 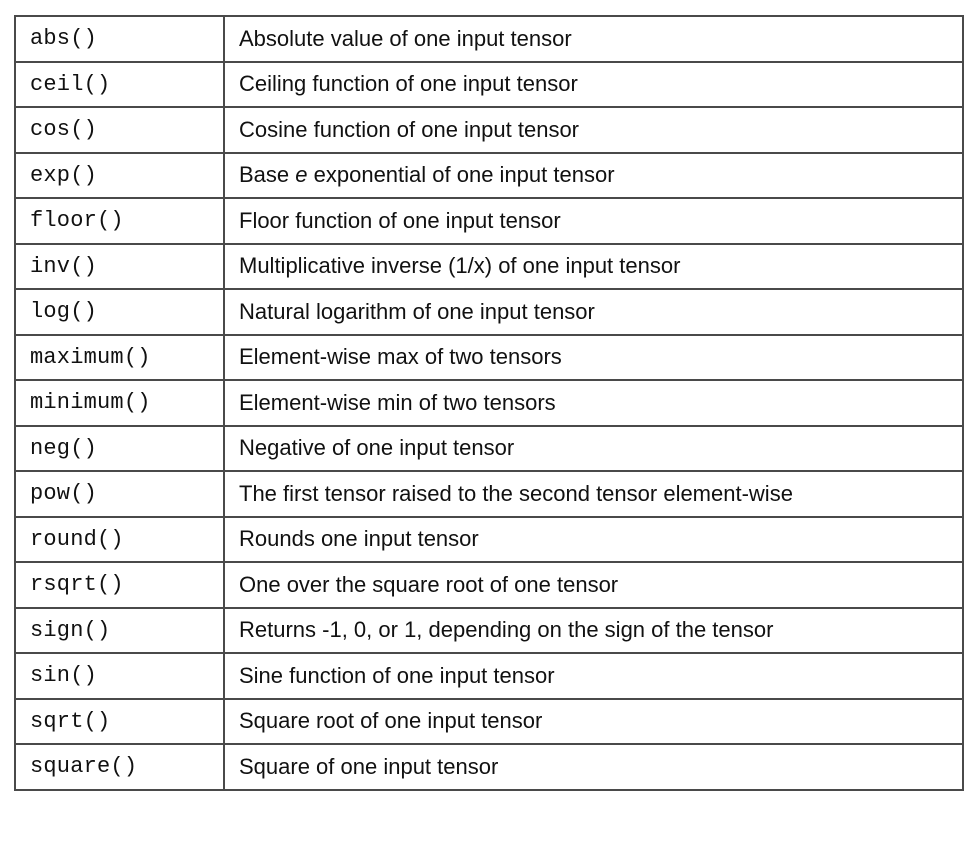 I want to click on description-cell: Element-wise max of two tensors, so click(x=593, y=357).